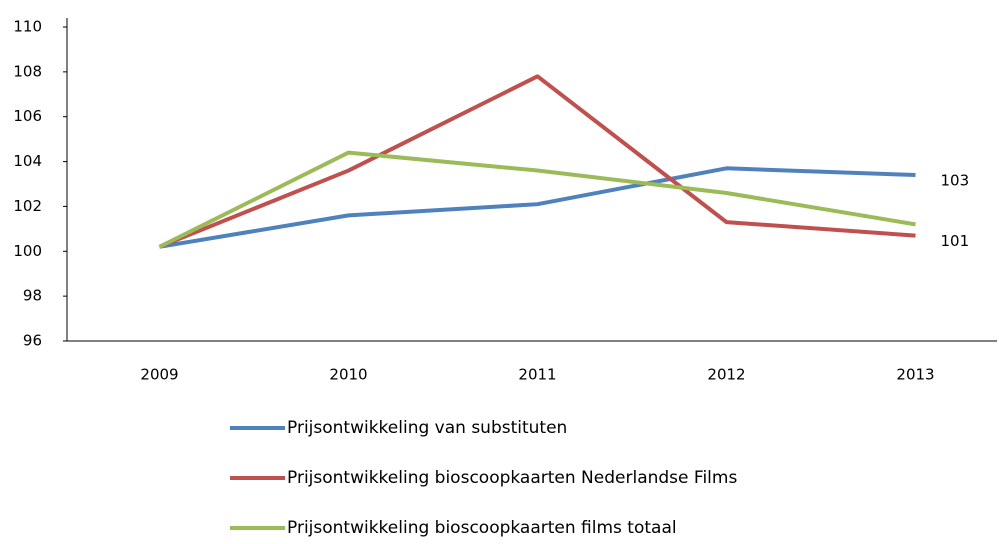 This screenshot has width=999, height=544. What do you see at coordinates (27, 116) in the screenshot?
I see `y-tick-label: 106` at bounding box center [27, 116].